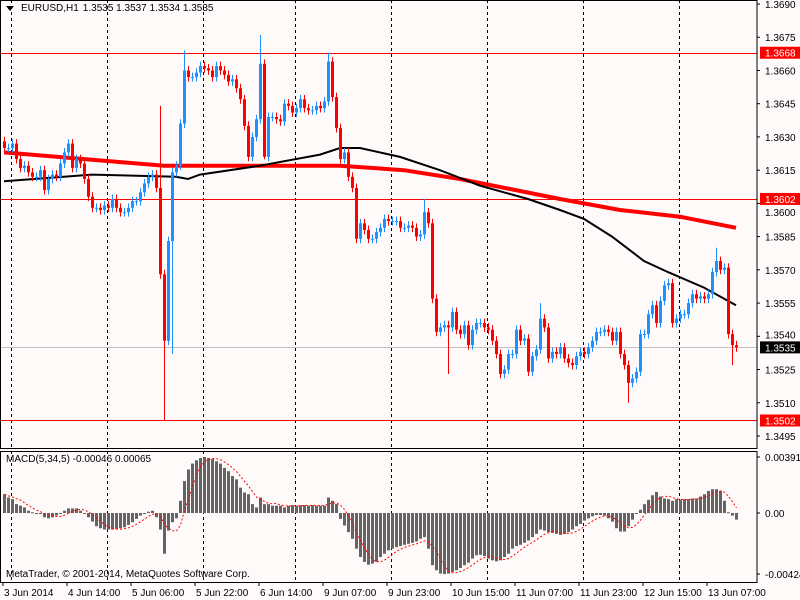 The height and width of the screenshot is (600, 800). I want to click on price-tick-label: 1.3630, so click(780, 138).